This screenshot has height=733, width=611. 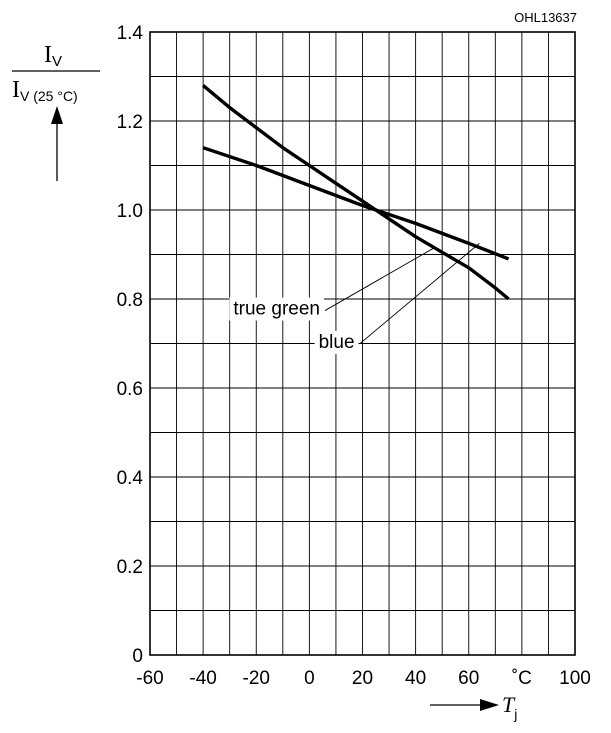 I want to click on x-label-text: Tj, so click(x=509, y=707).